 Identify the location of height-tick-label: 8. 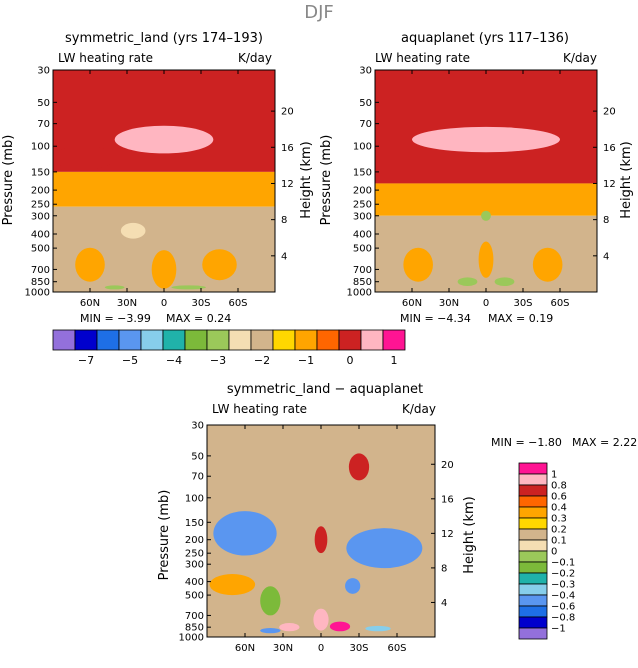
(606, 220).